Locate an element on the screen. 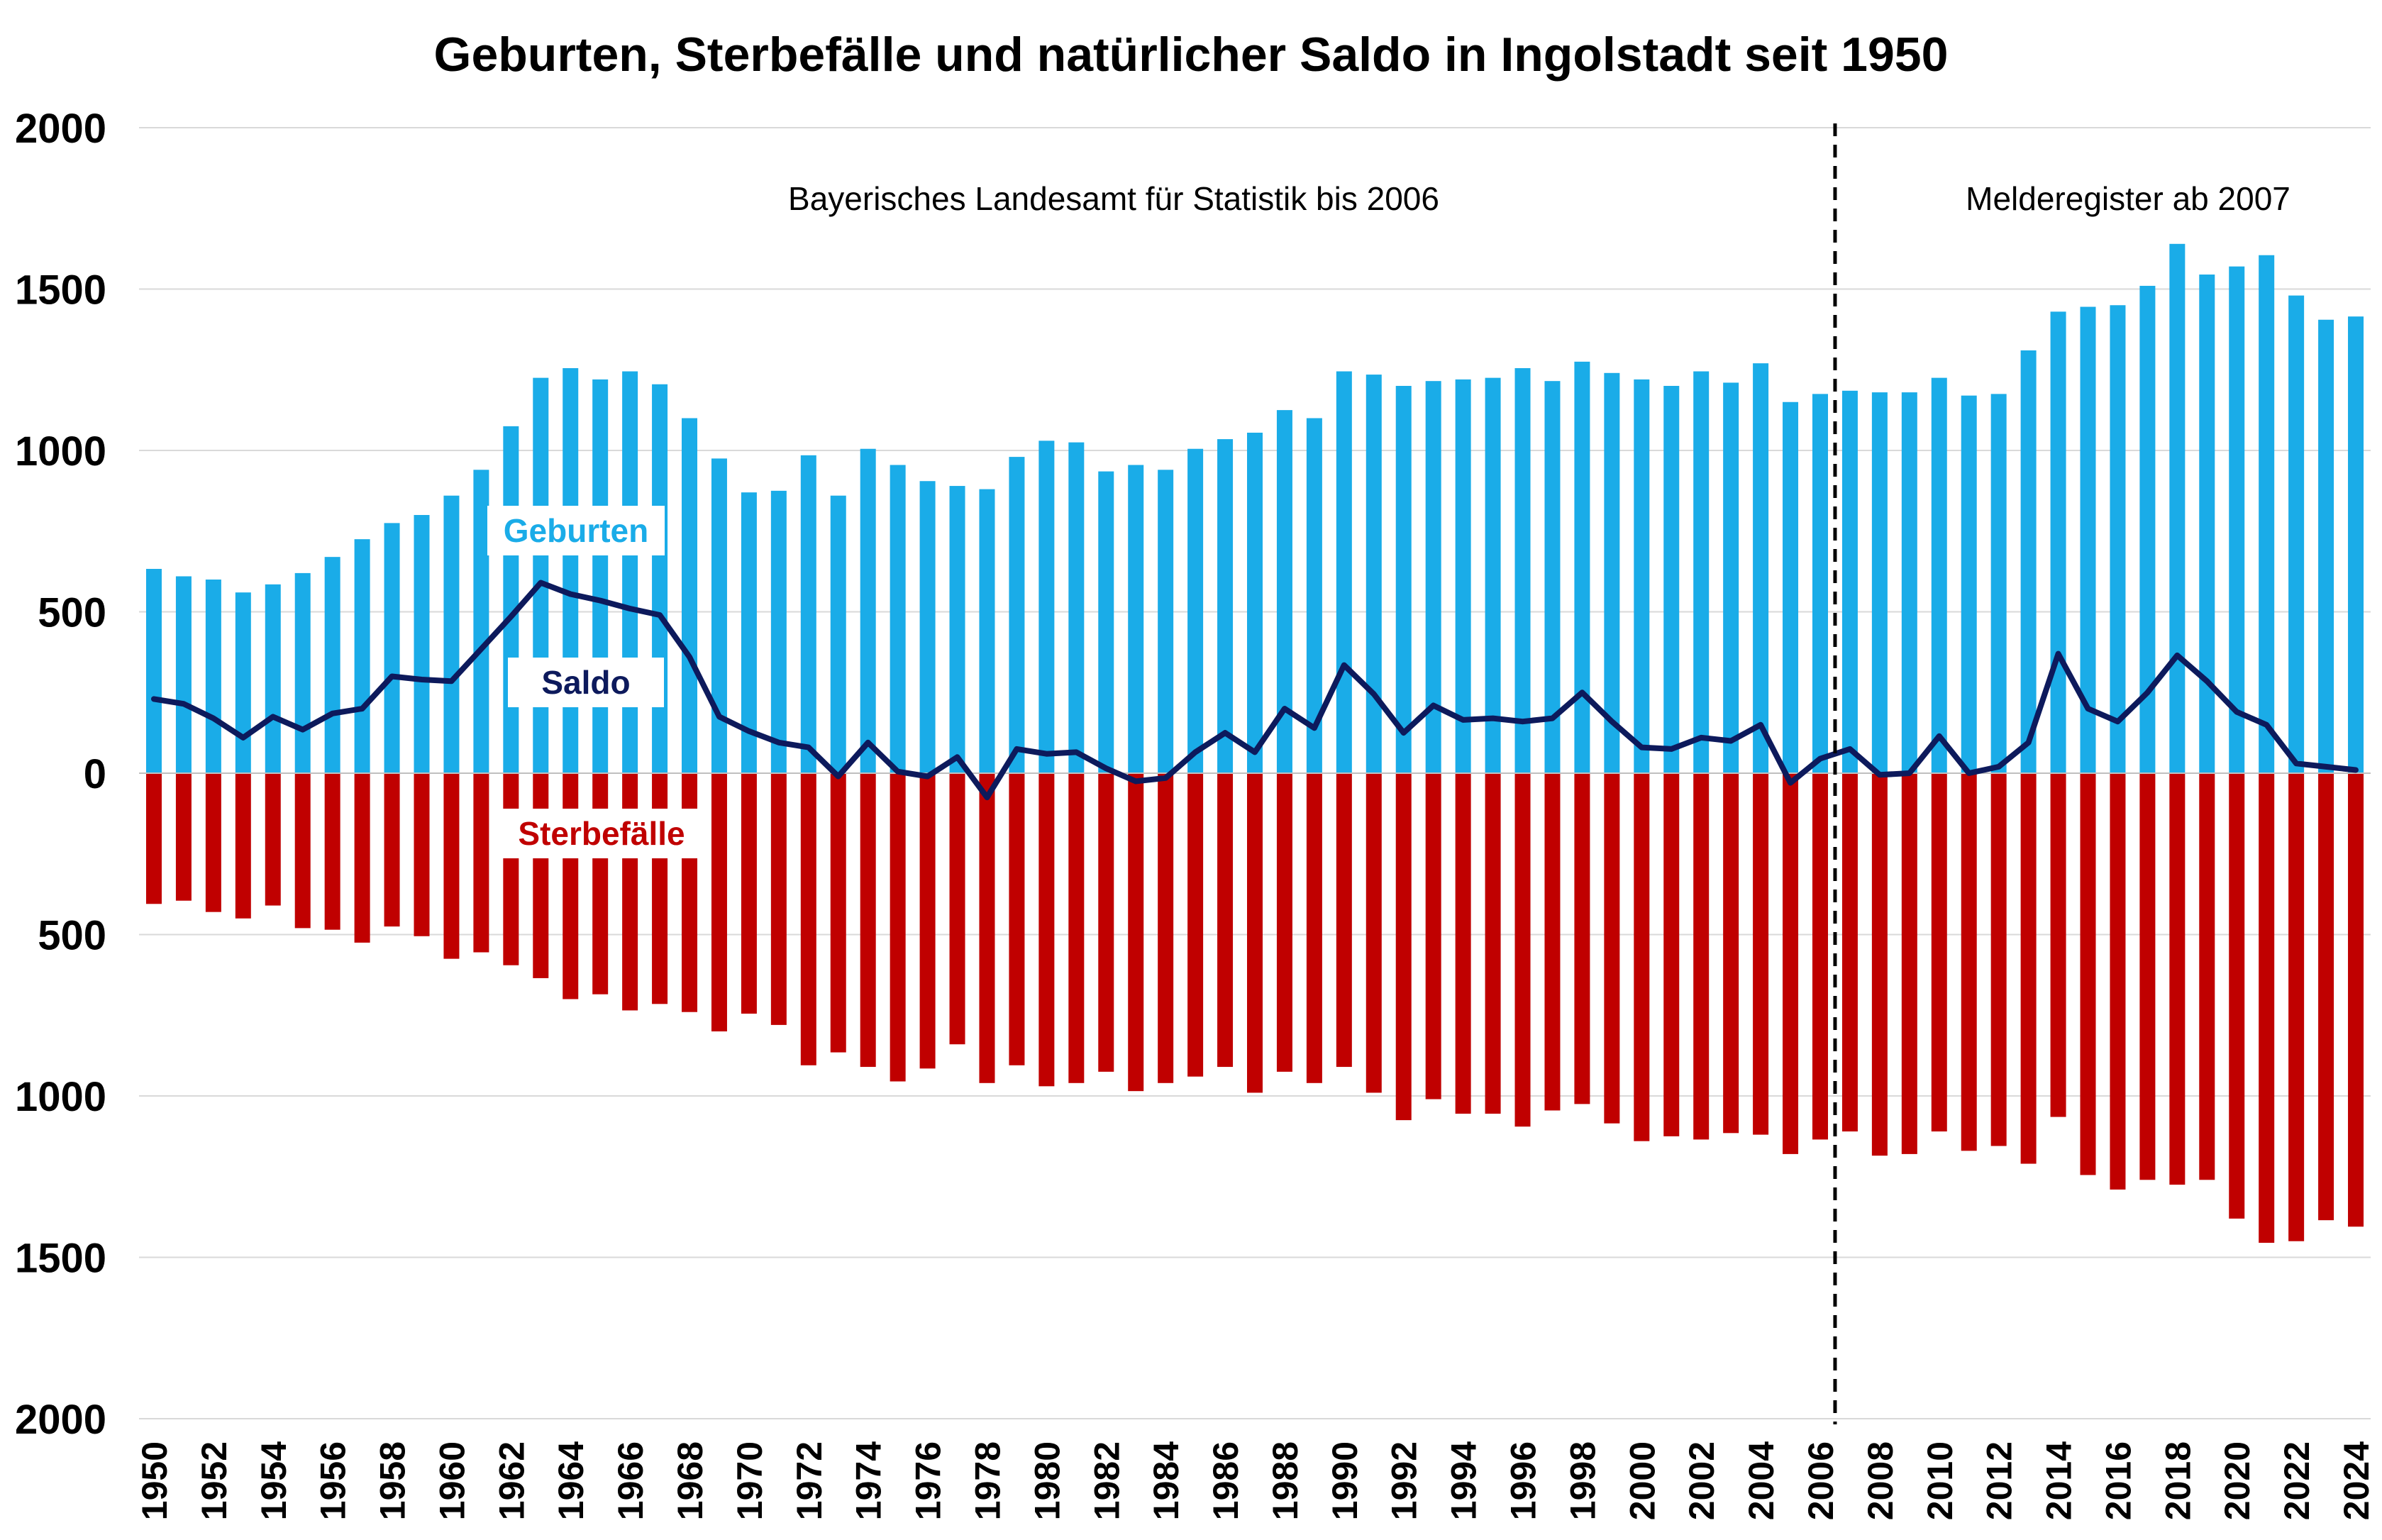  saldo-line is located at coordinates (1255, 690).